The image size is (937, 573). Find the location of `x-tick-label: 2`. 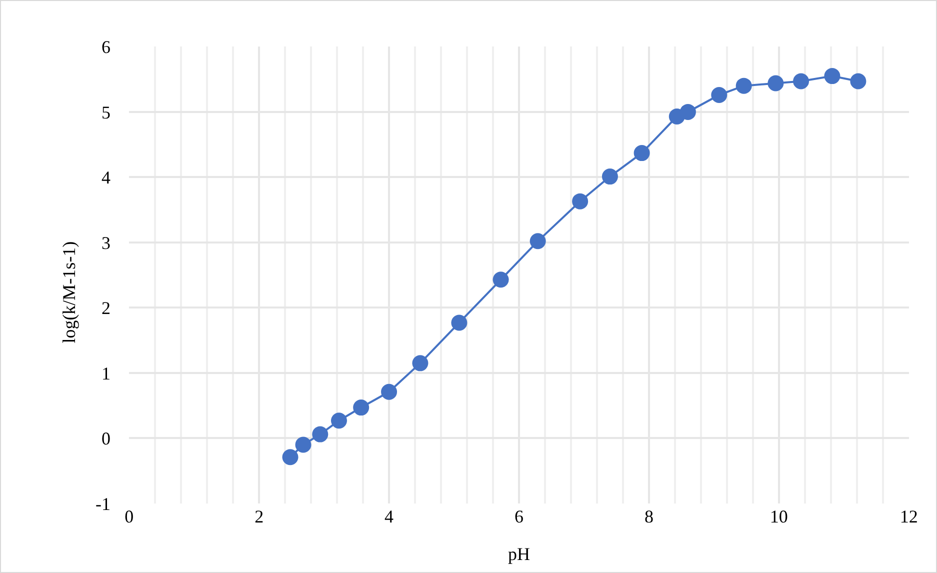

x-tick-label: 2 is located at coordinates (259, 516).